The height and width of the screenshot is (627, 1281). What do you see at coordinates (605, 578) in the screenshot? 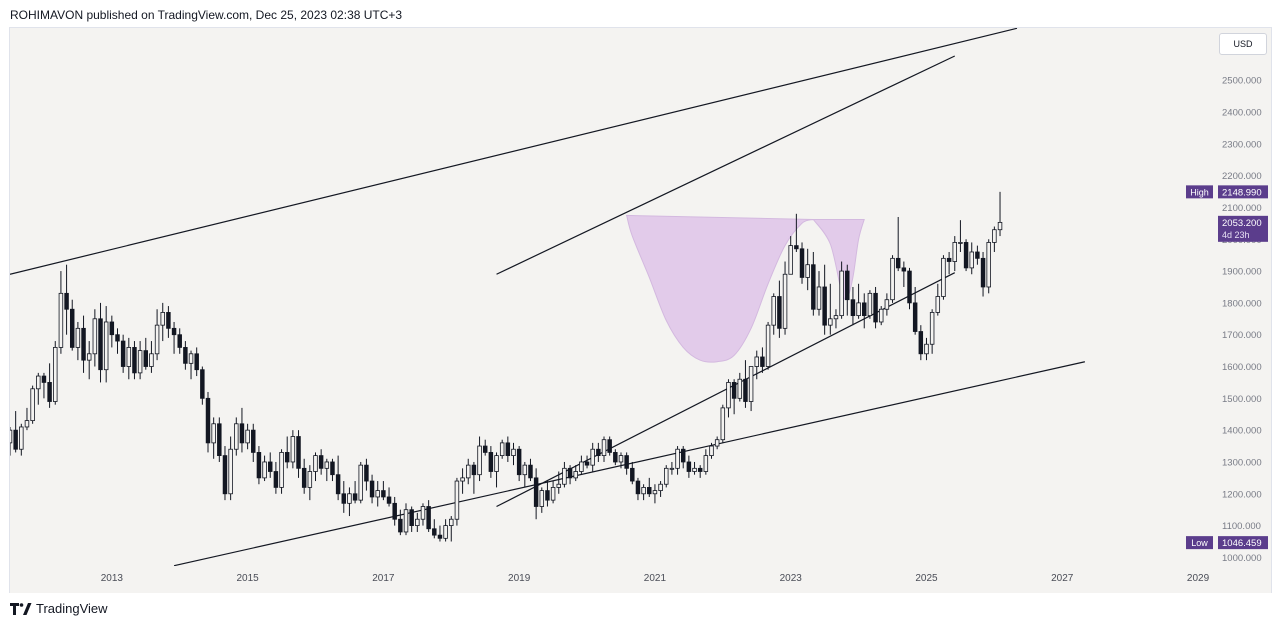
I see `time-axis: 2011201320152017201920212023202520272029` at bounding box center [605, 578].